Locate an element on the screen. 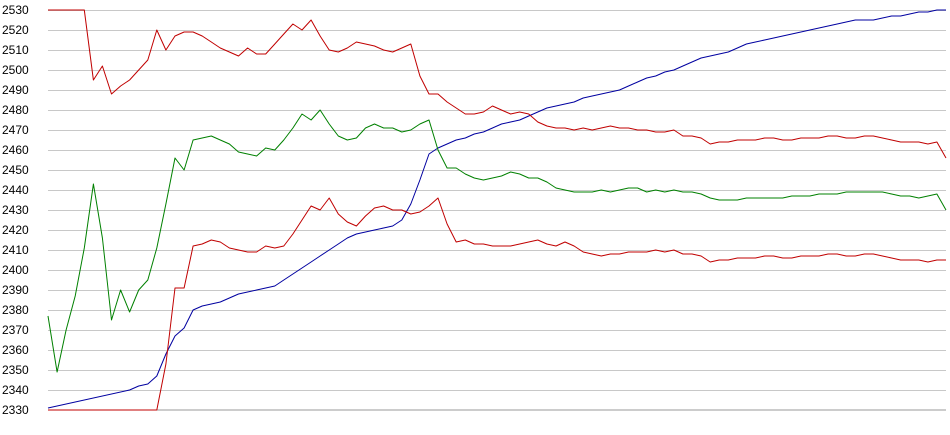  y-tick-label: 2330 is located at coordinates (15, 410).